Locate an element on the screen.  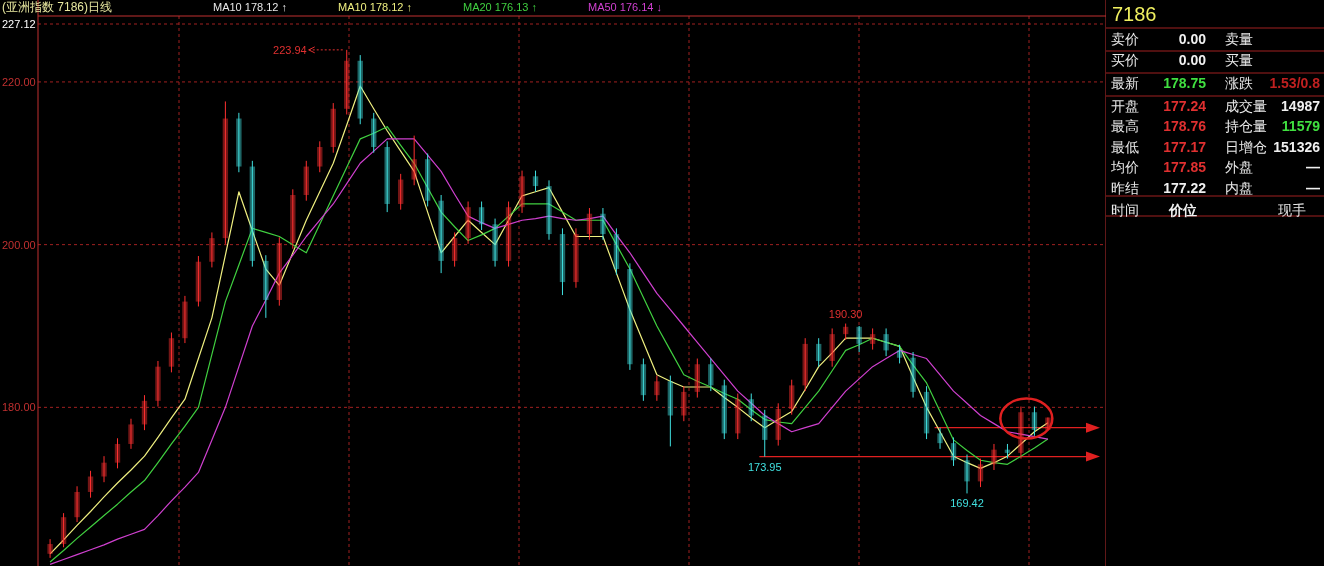
text: 开盘 is located at coordinates (1125, 105).